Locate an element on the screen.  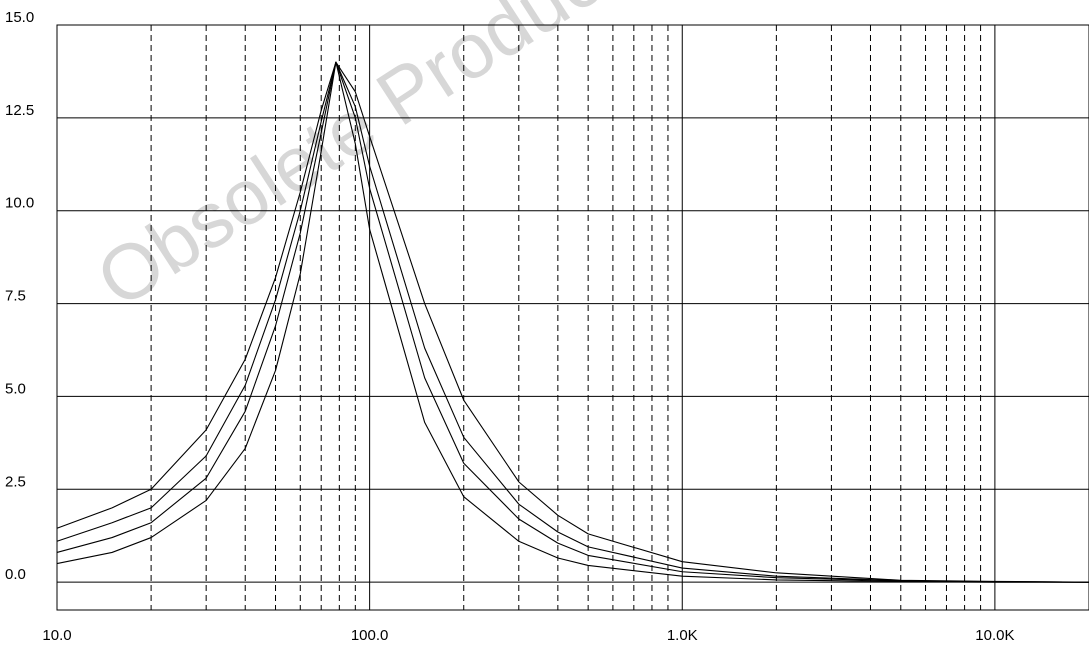
x-tick-label: 10.0K is located at coordinates (994, 635).